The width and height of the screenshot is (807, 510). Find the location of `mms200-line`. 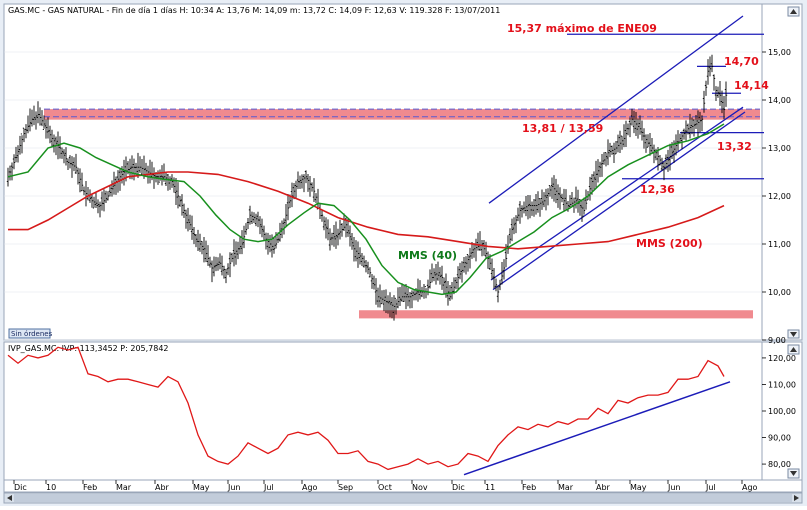

mms200-line is located at coordinates (366, 210).